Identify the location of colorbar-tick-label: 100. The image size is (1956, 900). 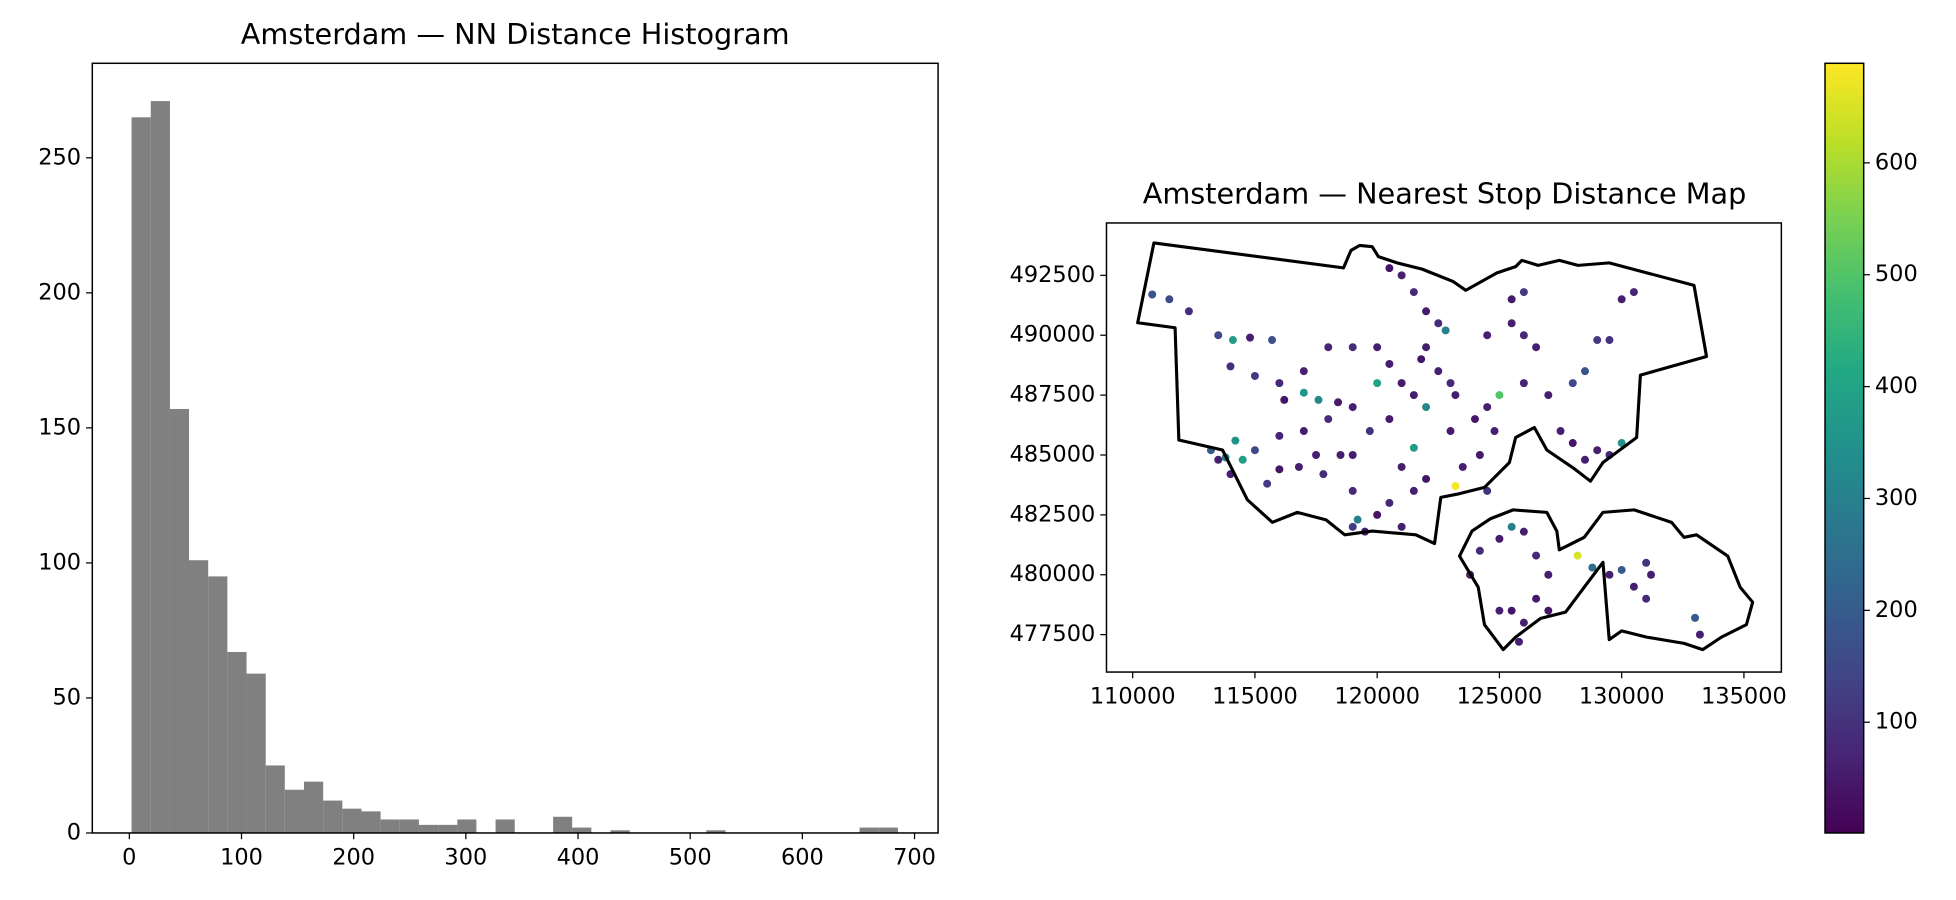
(1896, 722).